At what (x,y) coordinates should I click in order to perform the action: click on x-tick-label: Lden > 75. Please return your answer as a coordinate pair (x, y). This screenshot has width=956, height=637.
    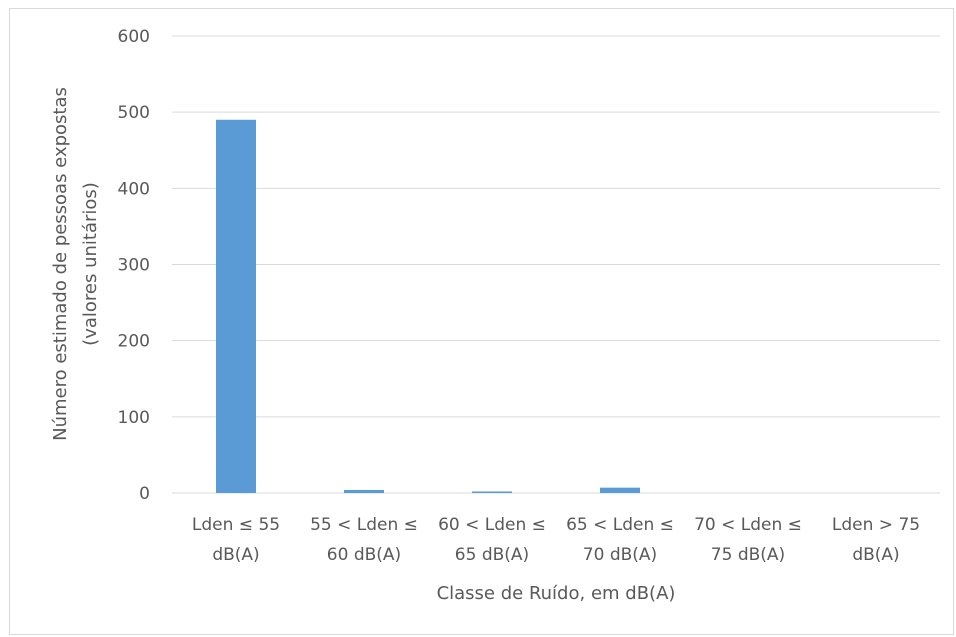
    Looking at the image, I should click on (876, 525).